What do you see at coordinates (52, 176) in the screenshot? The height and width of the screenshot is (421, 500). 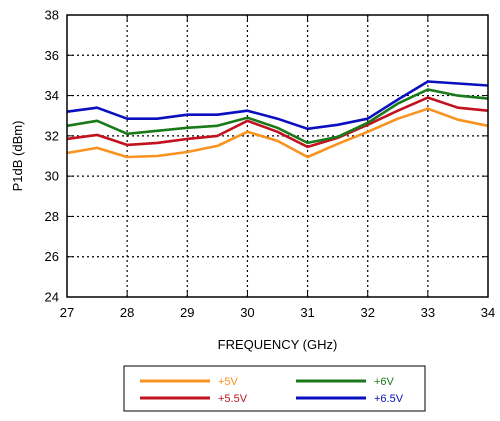 I see `y-tick-label: 30` at bounding box center [52, 176].